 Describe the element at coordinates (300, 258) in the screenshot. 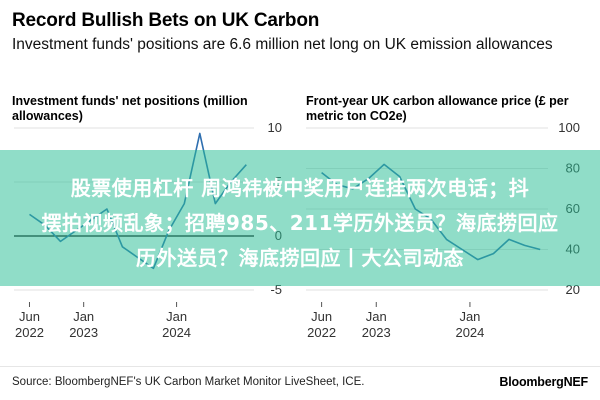

I see `overlay-text-line-3: 历外送员？海底捞回应丨大公司动态` at that location.